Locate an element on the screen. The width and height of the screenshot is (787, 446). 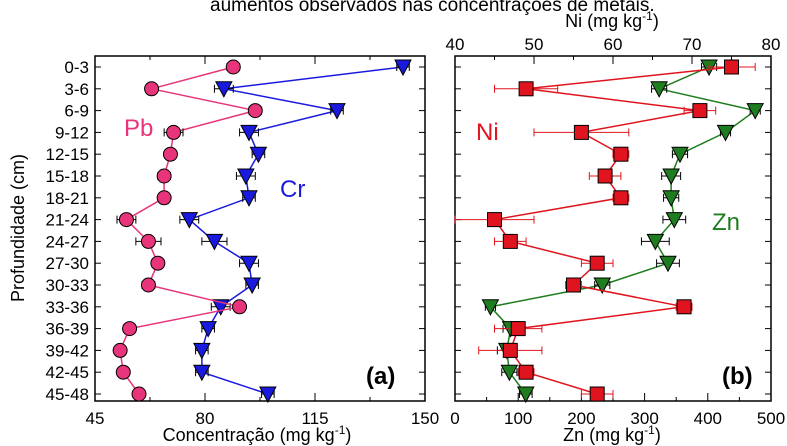
panel-b-label: (b) is located at coordinates (737, 376).